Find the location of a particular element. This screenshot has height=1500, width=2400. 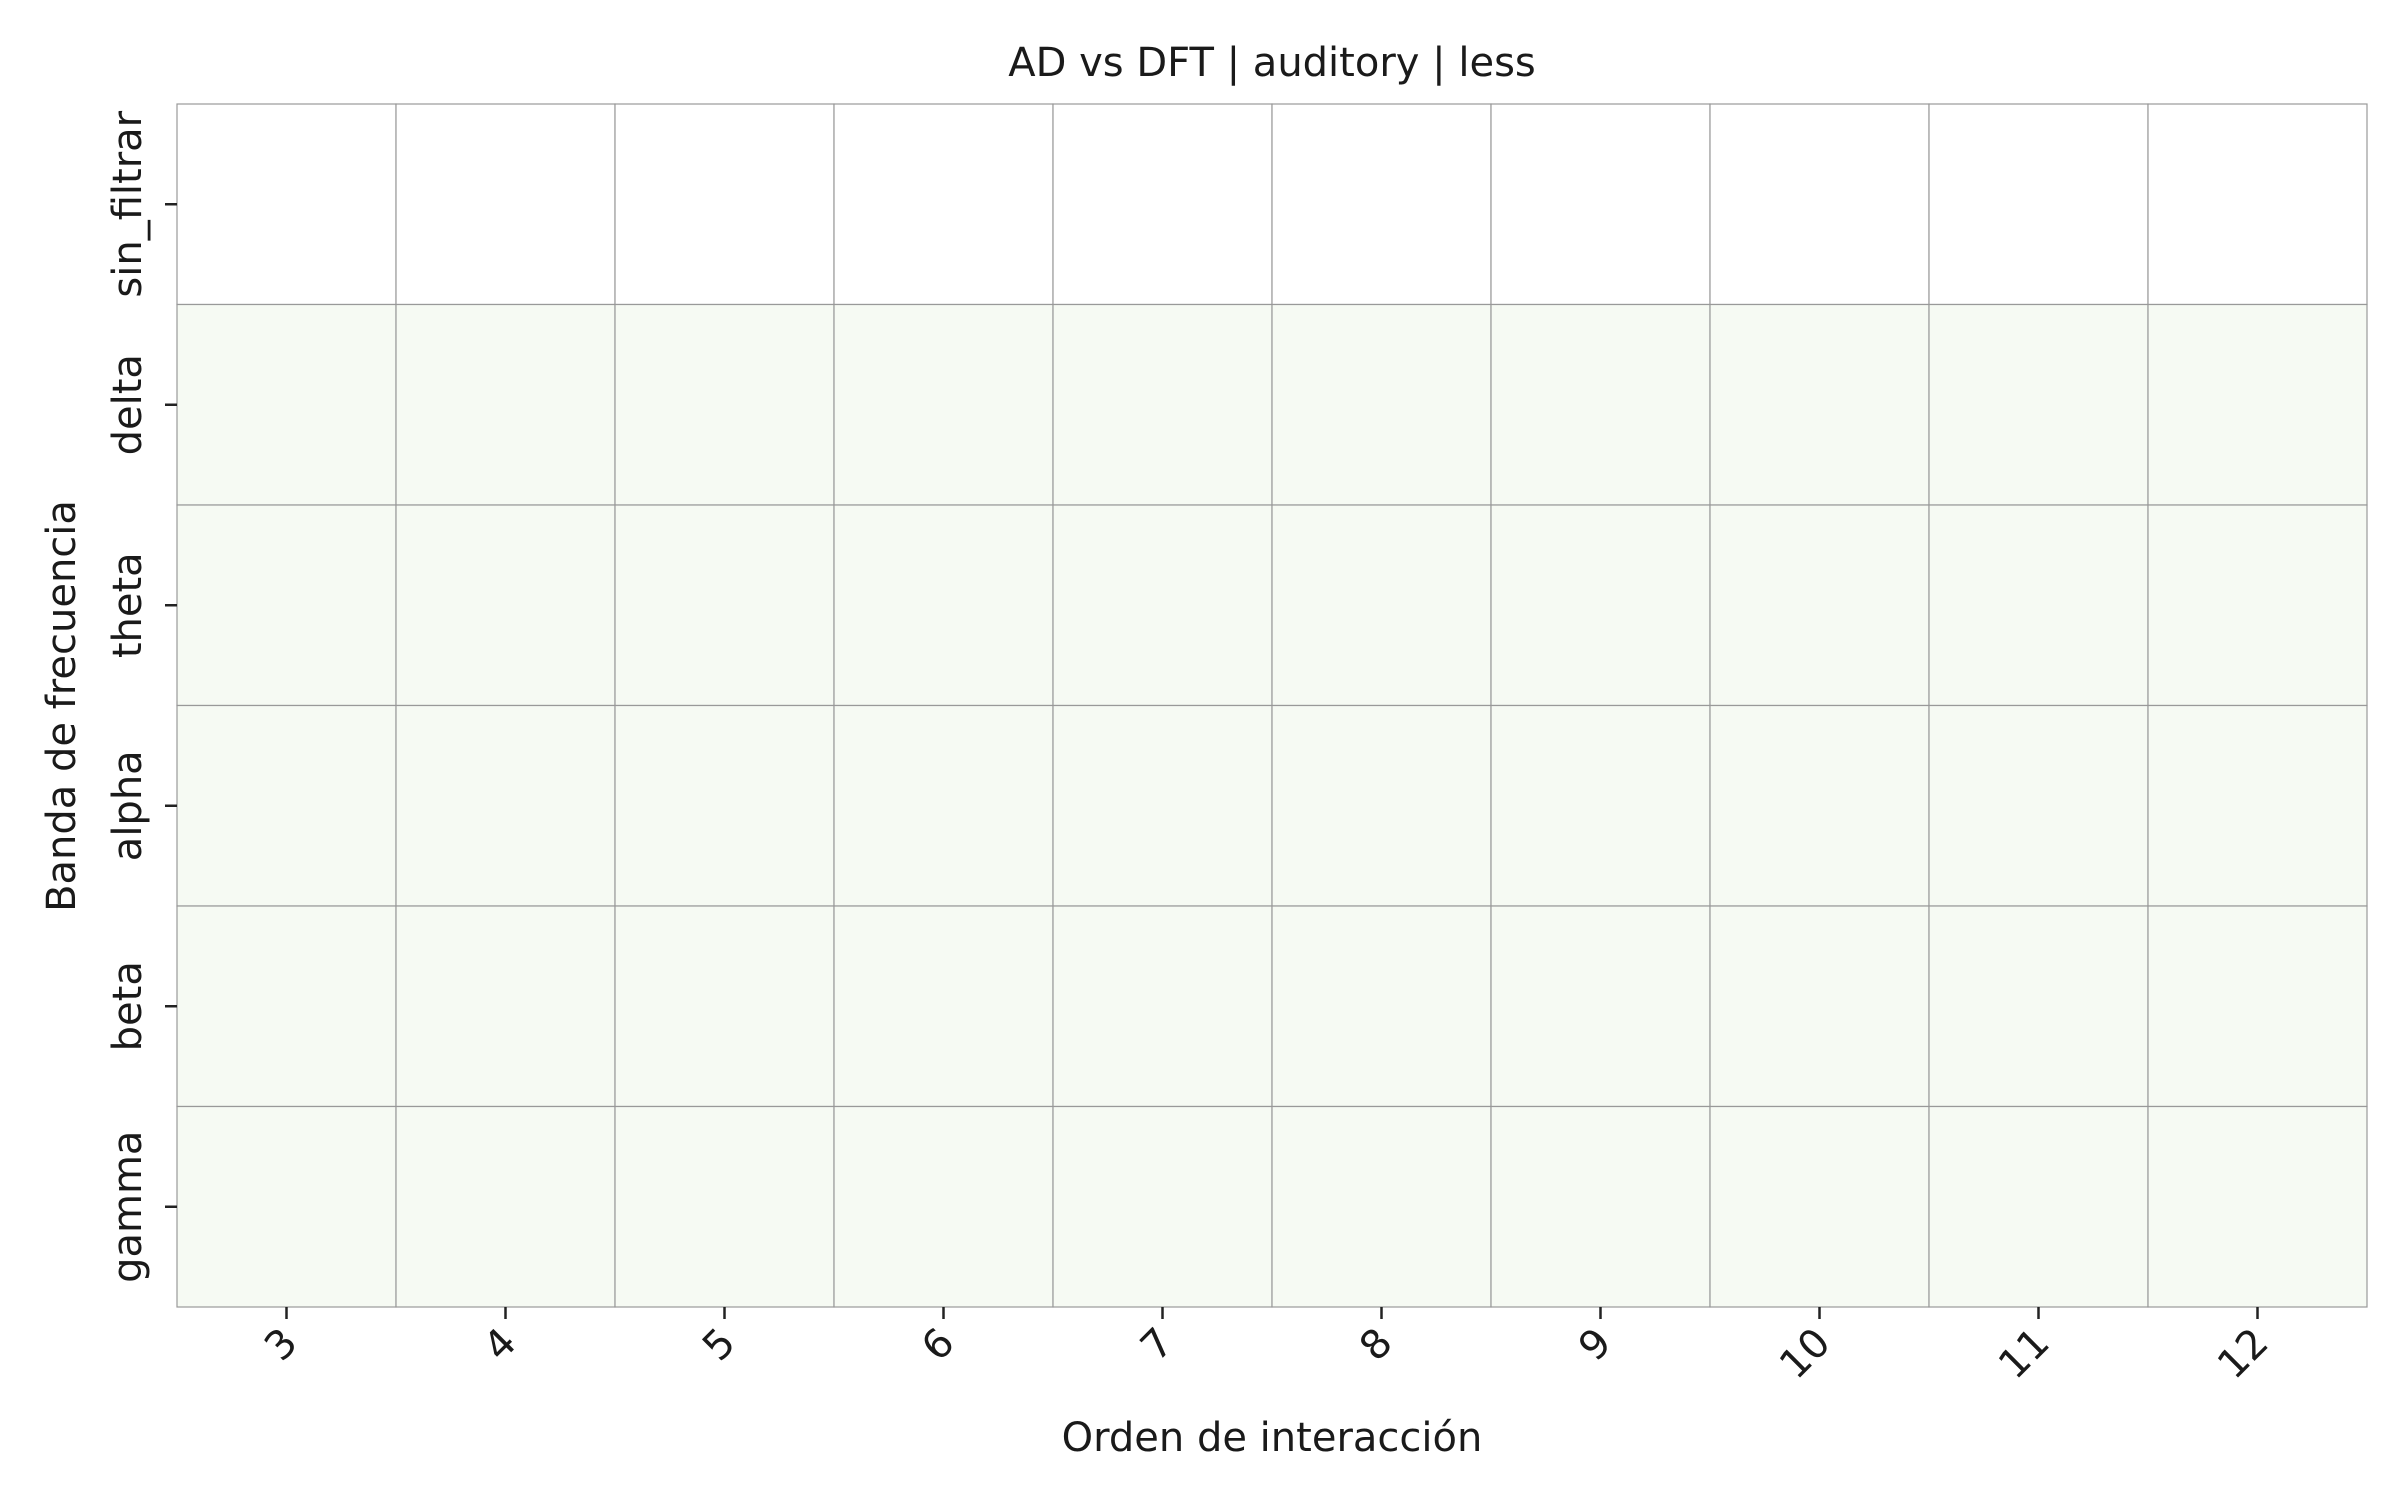

x-tick-label: 6 is located at coordinates (938, 1345).